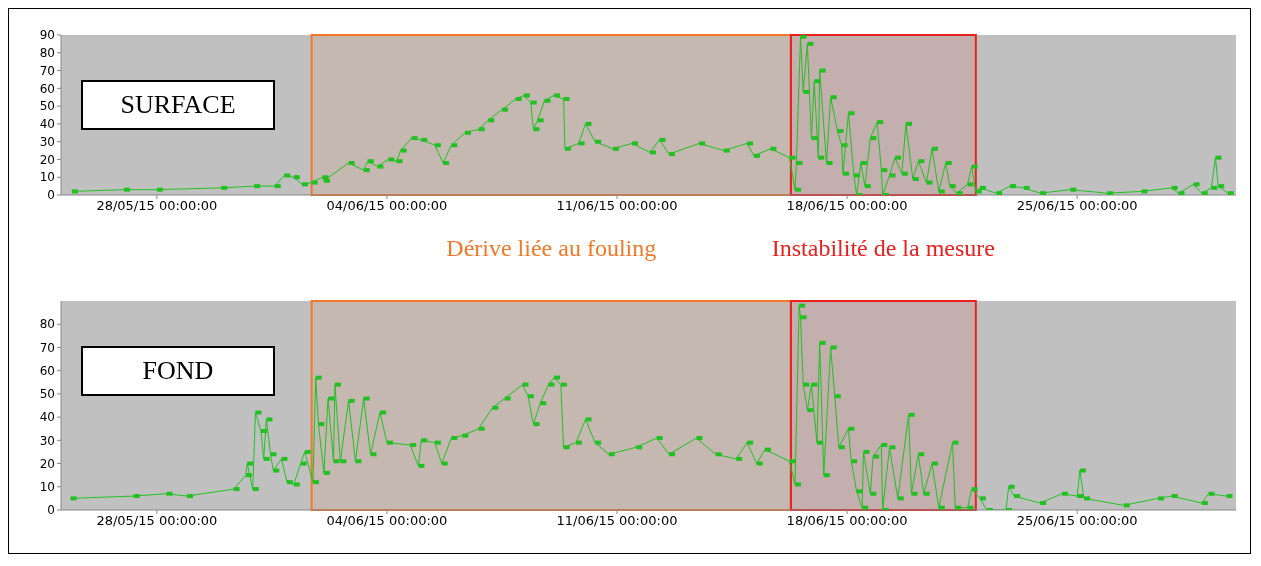 The height and width of the screenshot is (566, 1261). Describe the element at coordinates (178, 371) in the screenshot. I see `label-box: FOND` at that location.